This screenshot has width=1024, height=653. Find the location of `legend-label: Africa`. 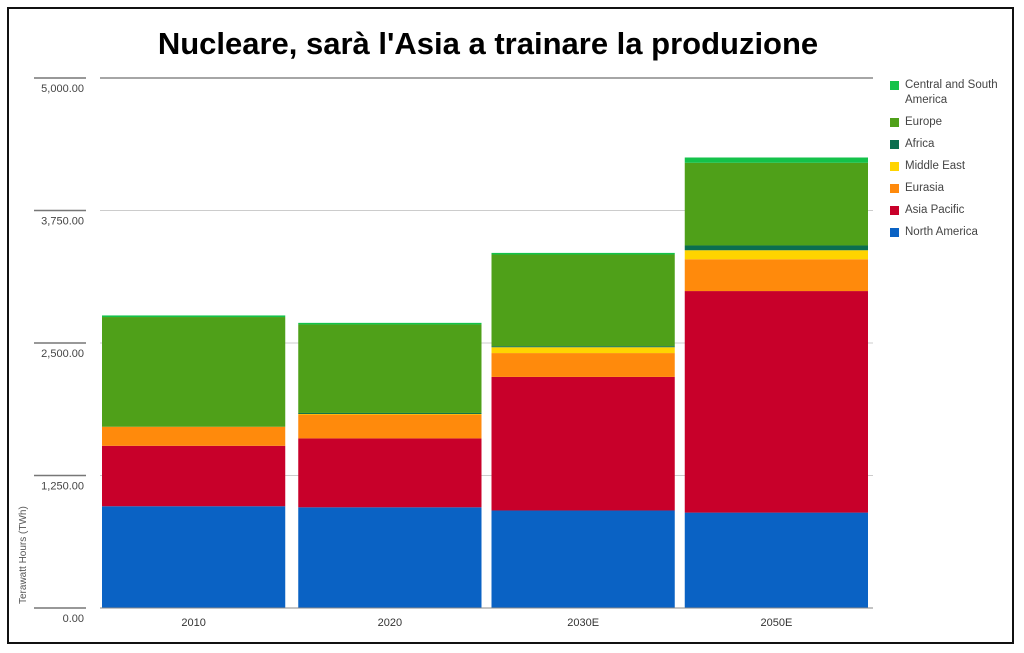

legend-label: Africa is located at coordinates (920, 144).